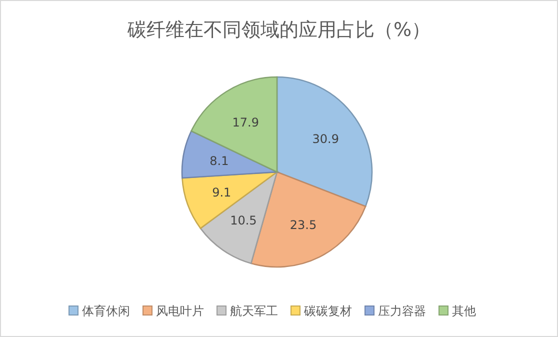 This screenshot has width=558, height=337. What do you see at coordinates (303, 225) in the screenshot?
I see `data-label: 23.5` at bounding box center [303, 225].